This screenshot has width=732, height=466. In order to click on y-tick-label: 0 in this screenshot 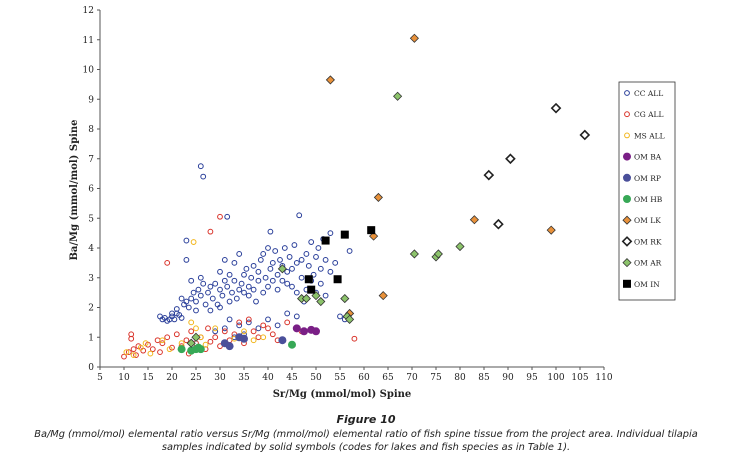, I will do `click(91, 368)`.